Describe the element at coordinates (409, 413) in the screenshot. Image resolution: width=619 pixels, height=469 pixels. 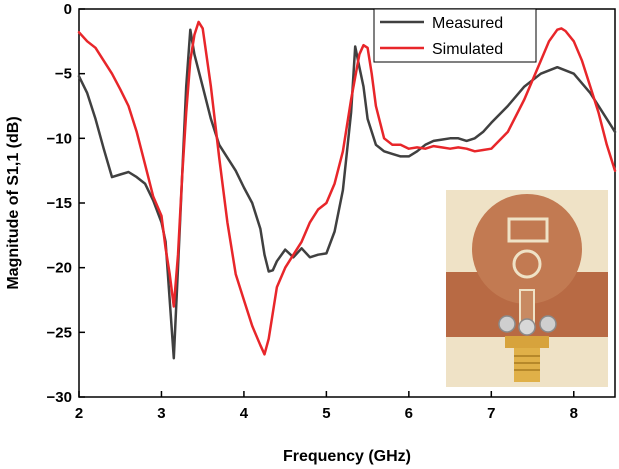
I see `x-tick-label: 6` at that location.